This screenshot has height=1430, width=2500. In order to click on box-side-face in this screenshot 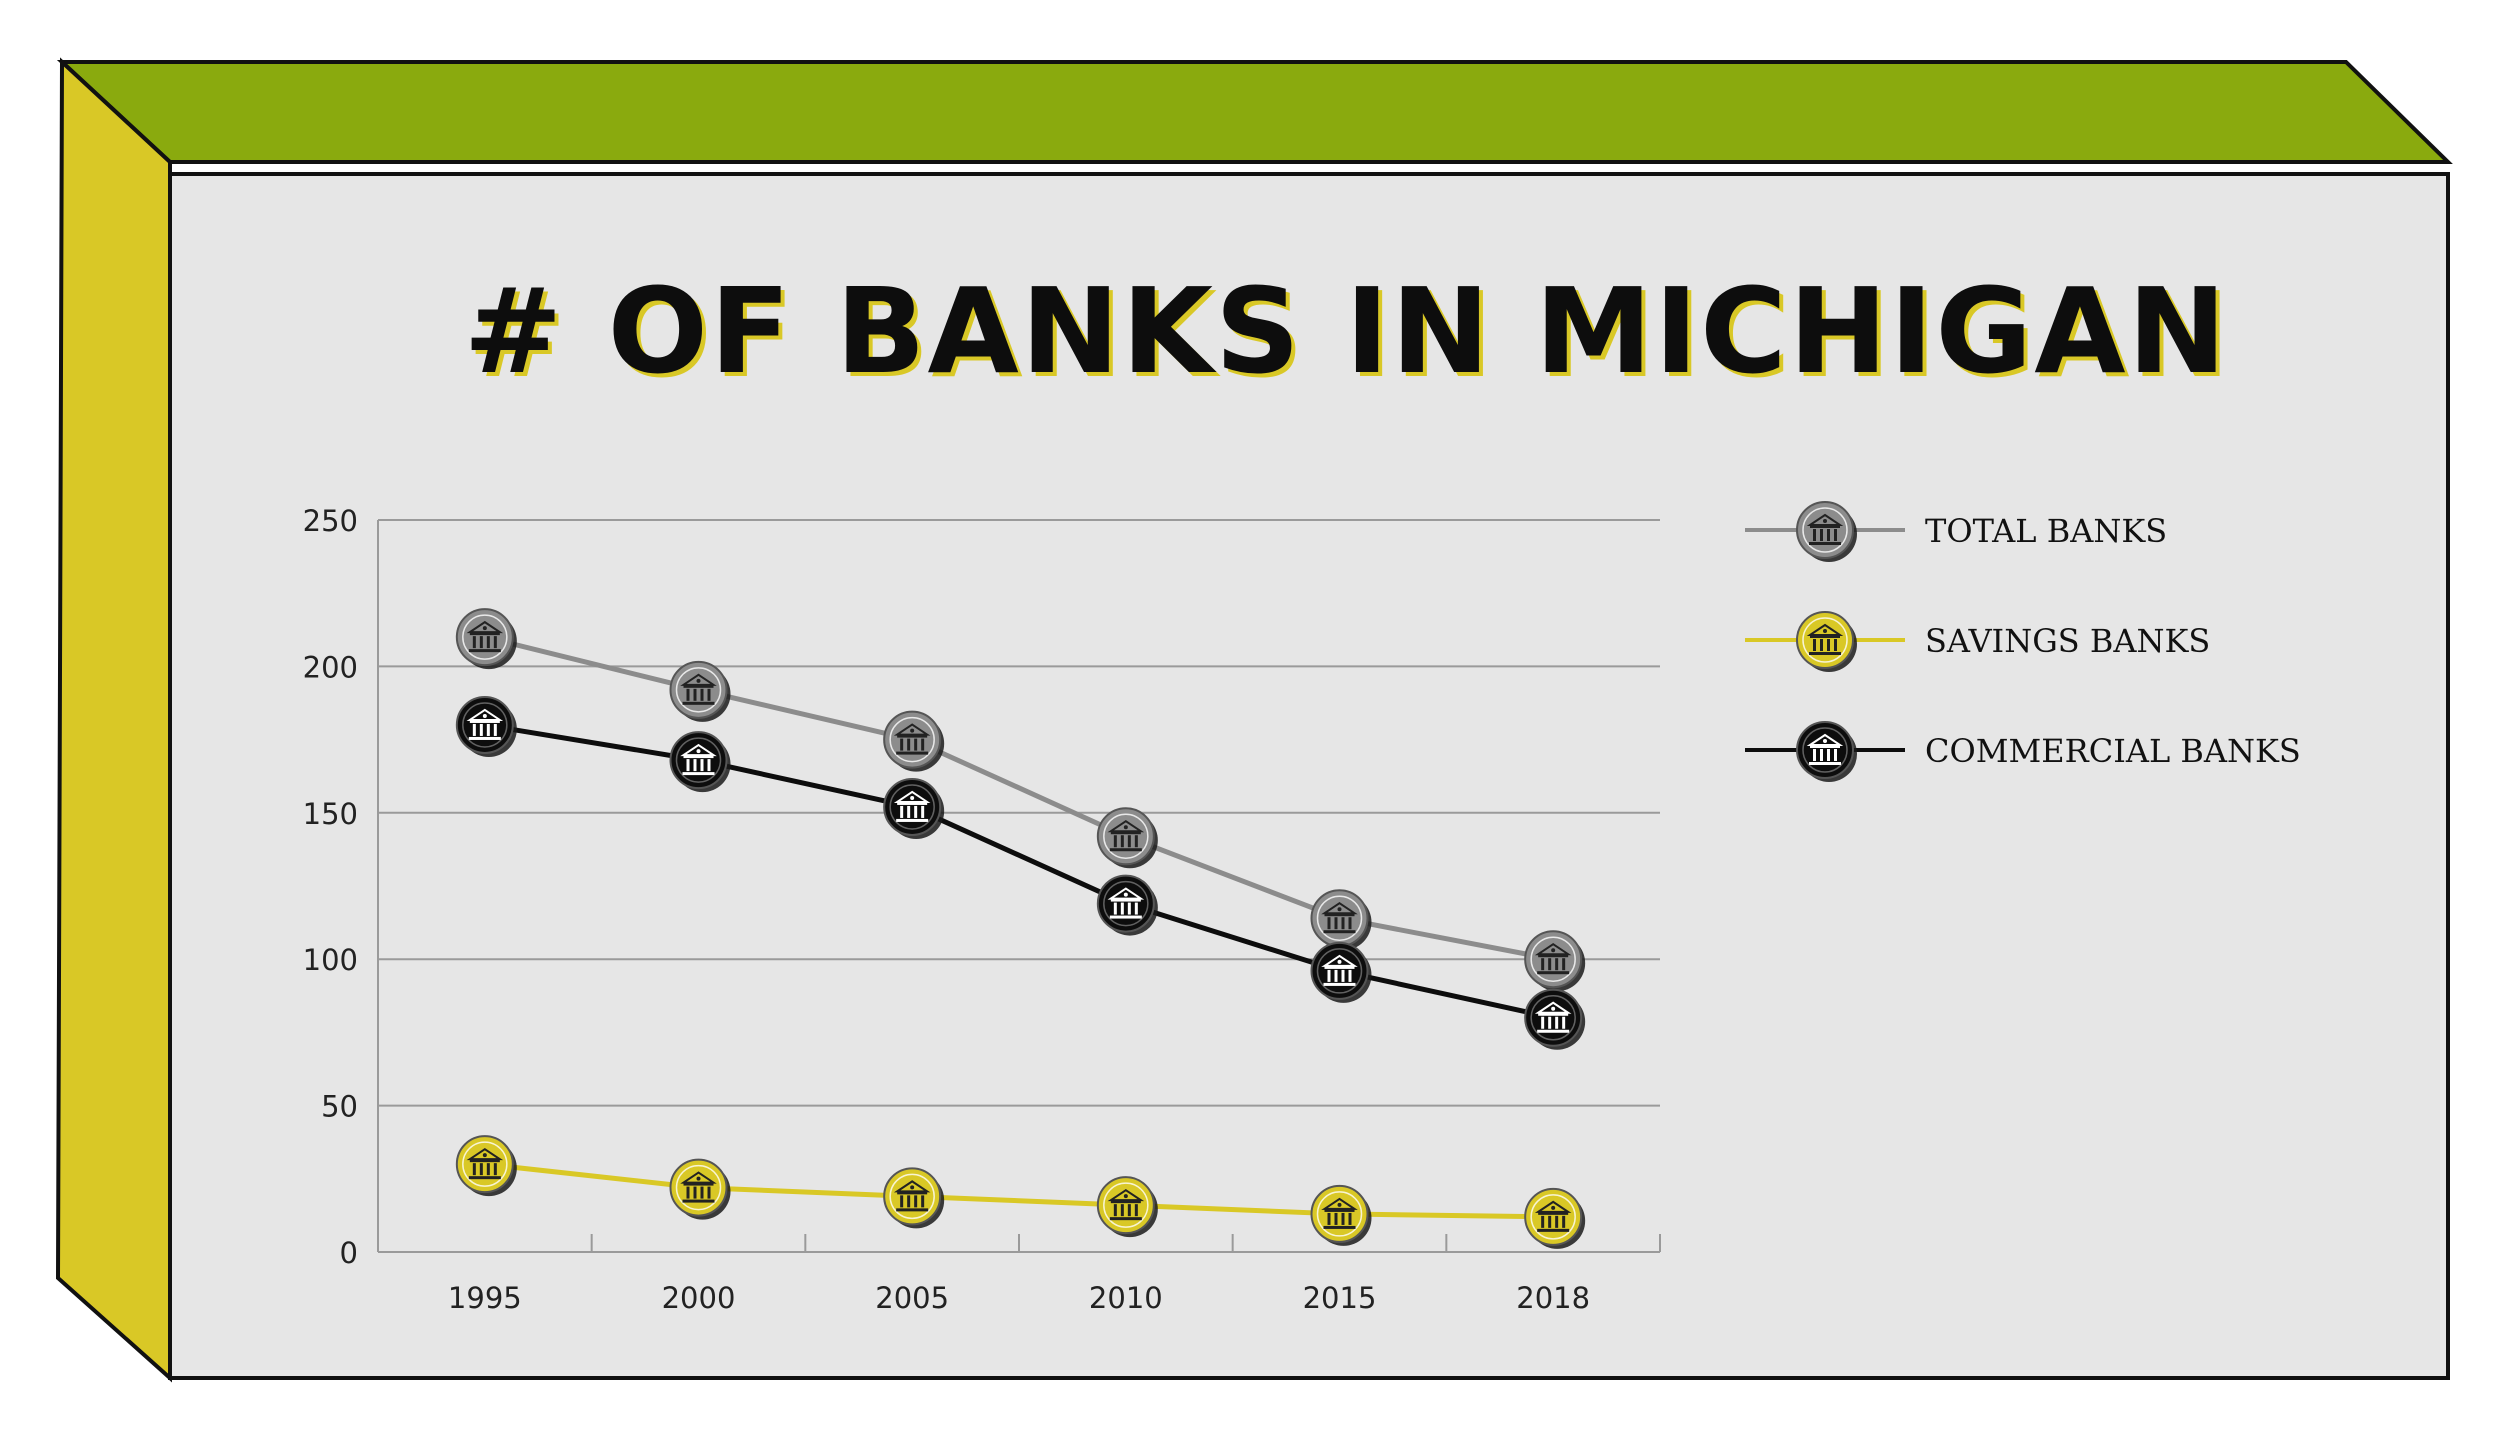, I will do `click(113, 720)`.